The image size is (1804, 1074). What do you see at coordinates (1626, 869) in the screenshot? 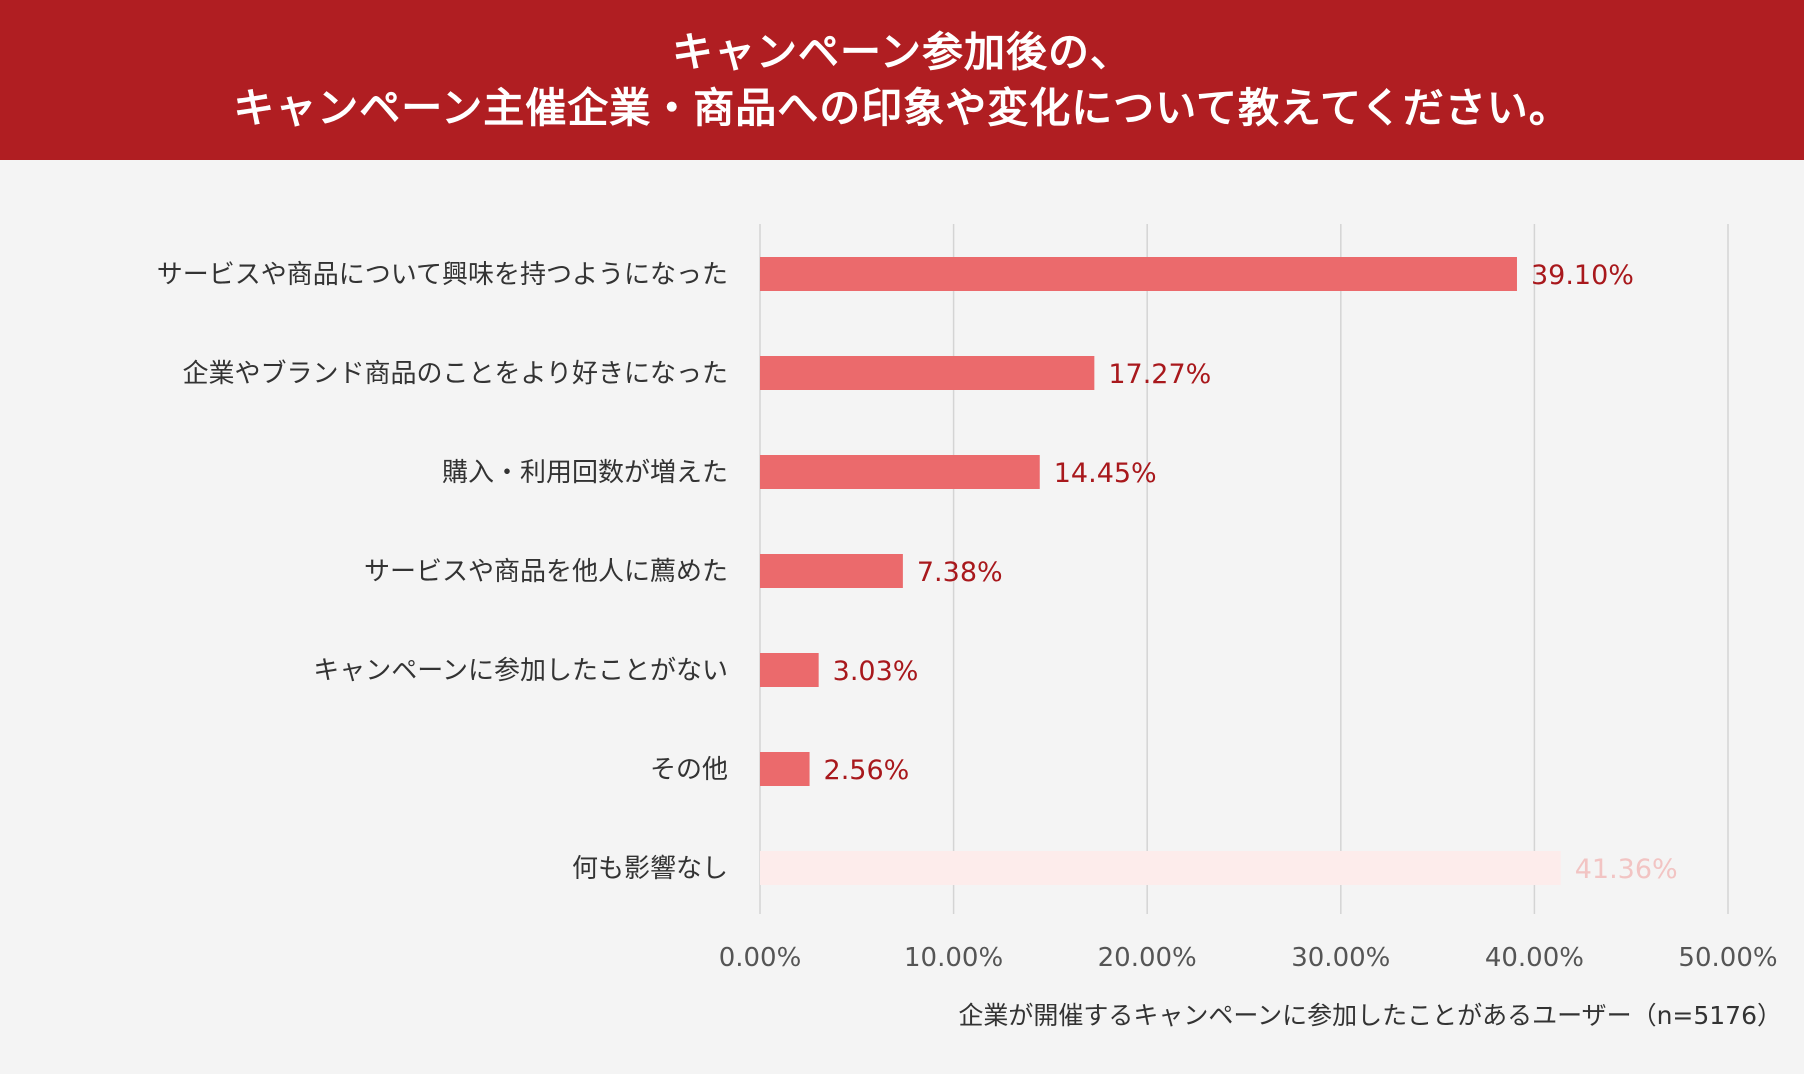
I see `value-label: 41.36%` at bounding box center [1626, 869].